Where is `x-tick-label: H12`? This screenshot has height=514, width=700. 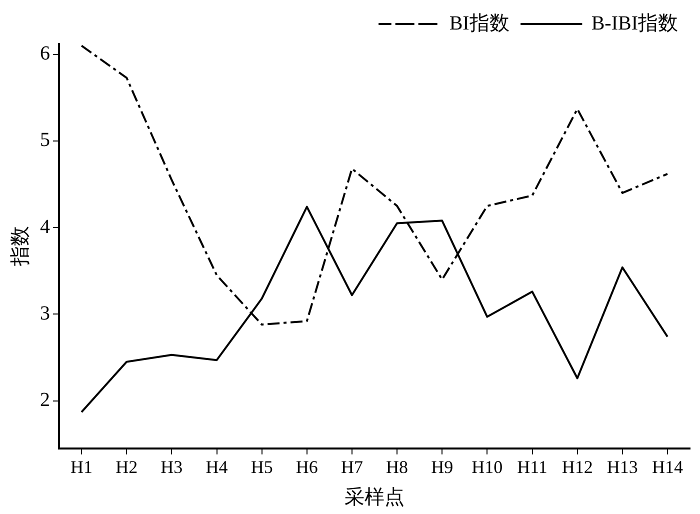
x-tick-label: H12 is located at coordinates (577, 466).